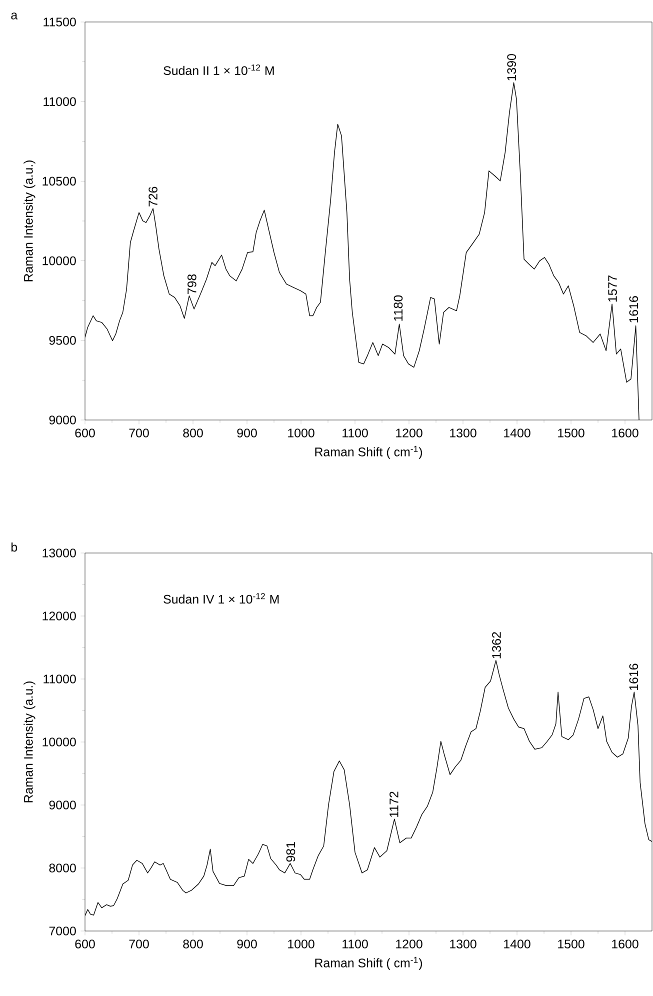 This screenshot has height=996, width=653. What do you see at coordinates (153, 196) in the screenshot?
I see `annotation: 726` at bounding box center [153, 196].